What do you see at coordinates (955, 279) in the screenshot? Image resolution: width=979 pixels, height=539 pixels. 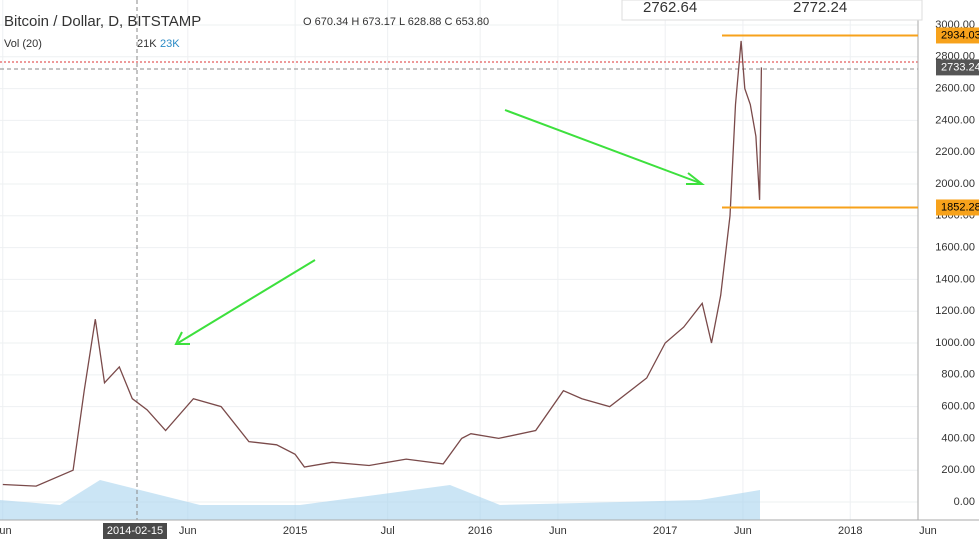 I see `y-tick-label: 1400.00` at bounding box center [955, 279].